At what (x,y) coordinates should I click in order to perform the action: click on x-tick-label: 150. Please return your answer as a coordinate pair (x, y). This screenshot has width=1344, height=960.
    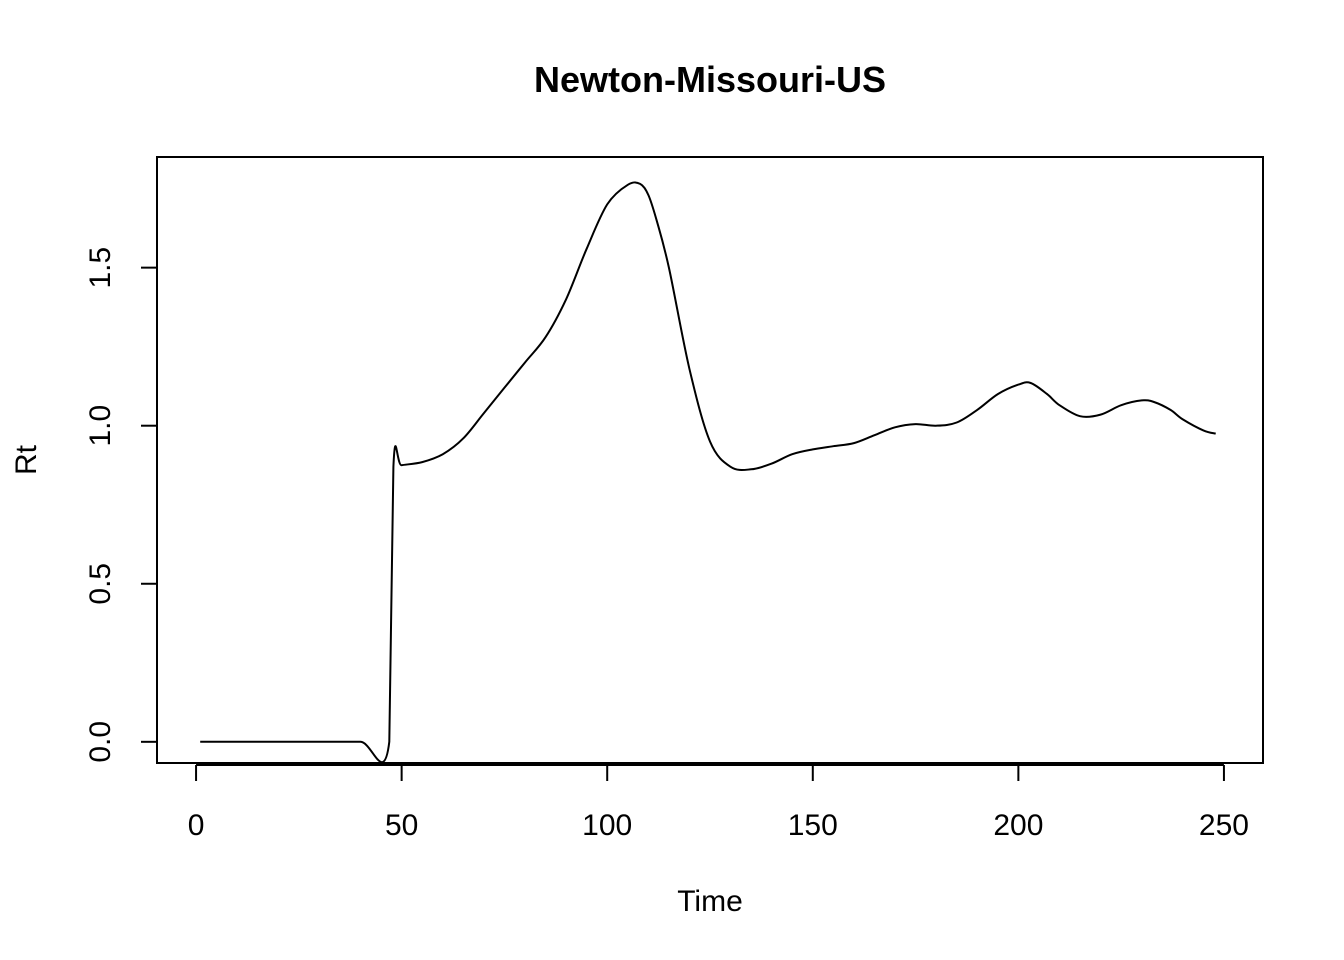
    Looking at the image, I should click on (813, 825).